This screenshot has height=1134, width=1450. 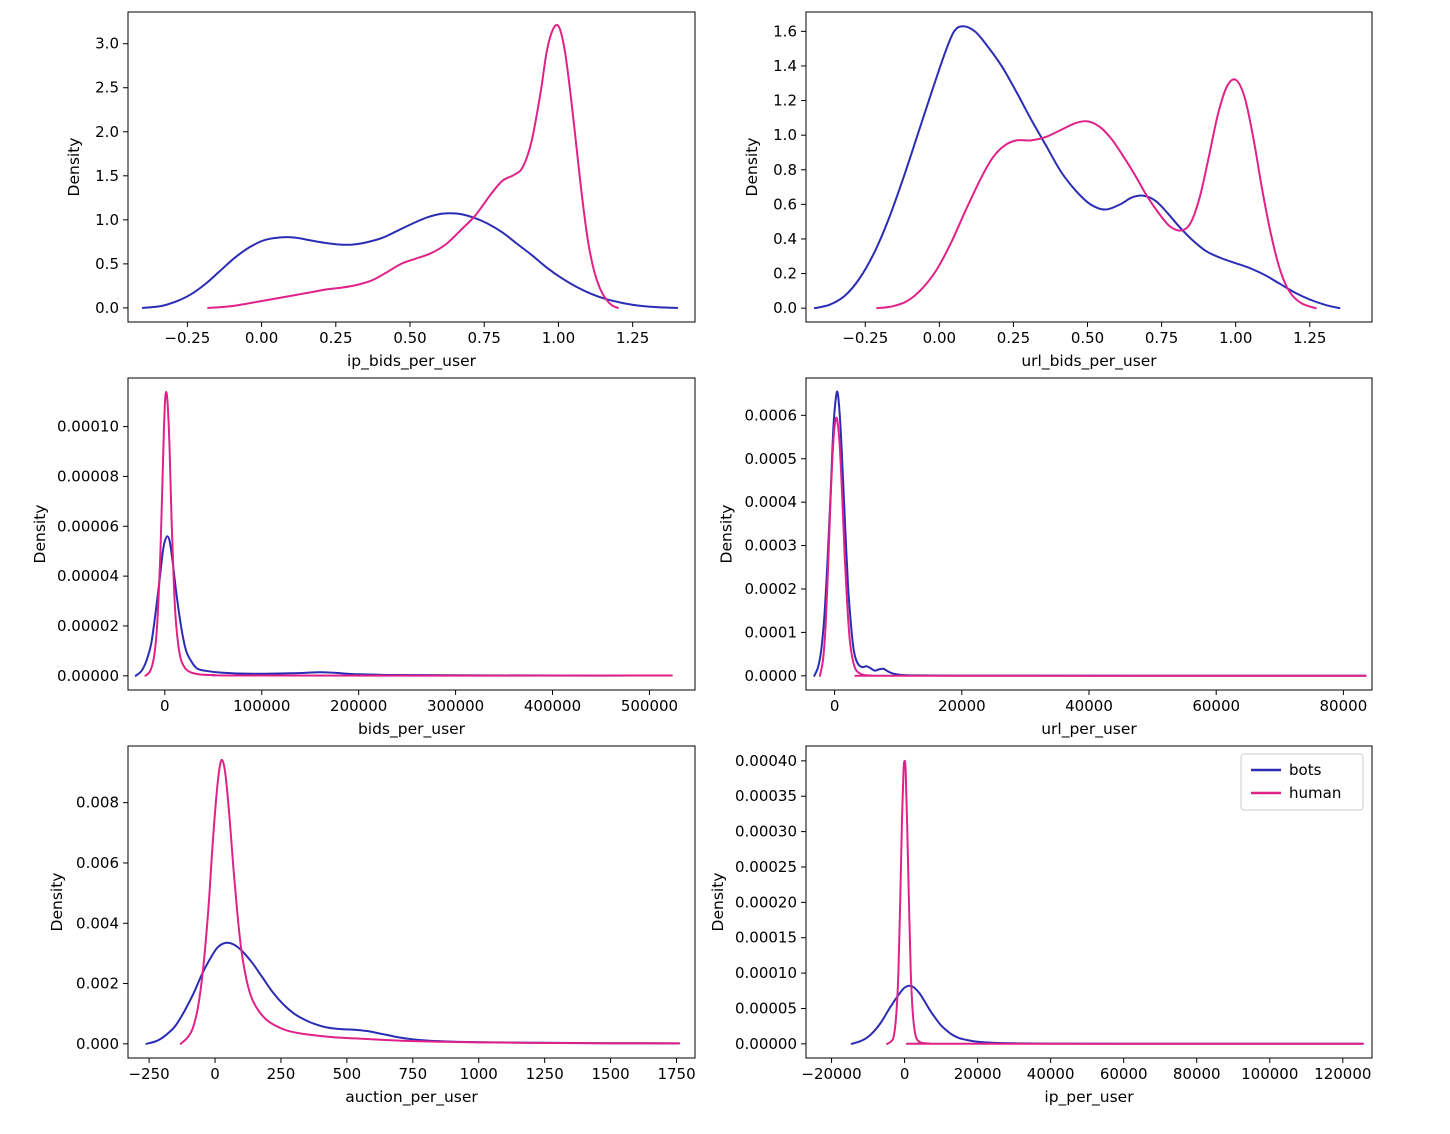 What do you see at coordinates (412, 1074) in the screenshot?
I see `x-tick-label: 750` at bounding box center [412, 1074].